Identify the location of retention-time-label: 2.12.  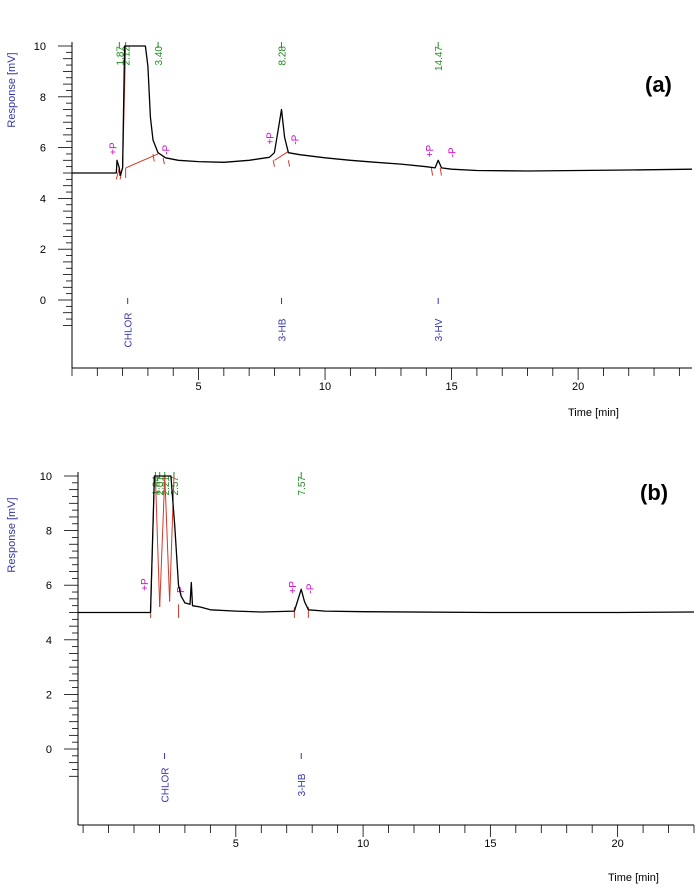
(127, 56).